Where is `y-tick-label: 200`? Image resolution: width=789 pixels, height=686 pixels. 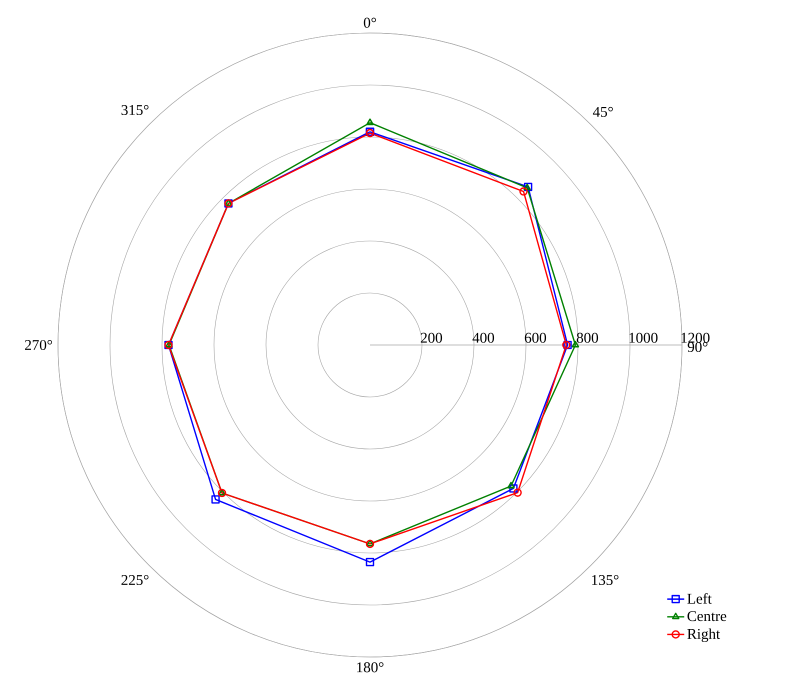
y-tick-label: 200 is located at coordinates (431, 337).